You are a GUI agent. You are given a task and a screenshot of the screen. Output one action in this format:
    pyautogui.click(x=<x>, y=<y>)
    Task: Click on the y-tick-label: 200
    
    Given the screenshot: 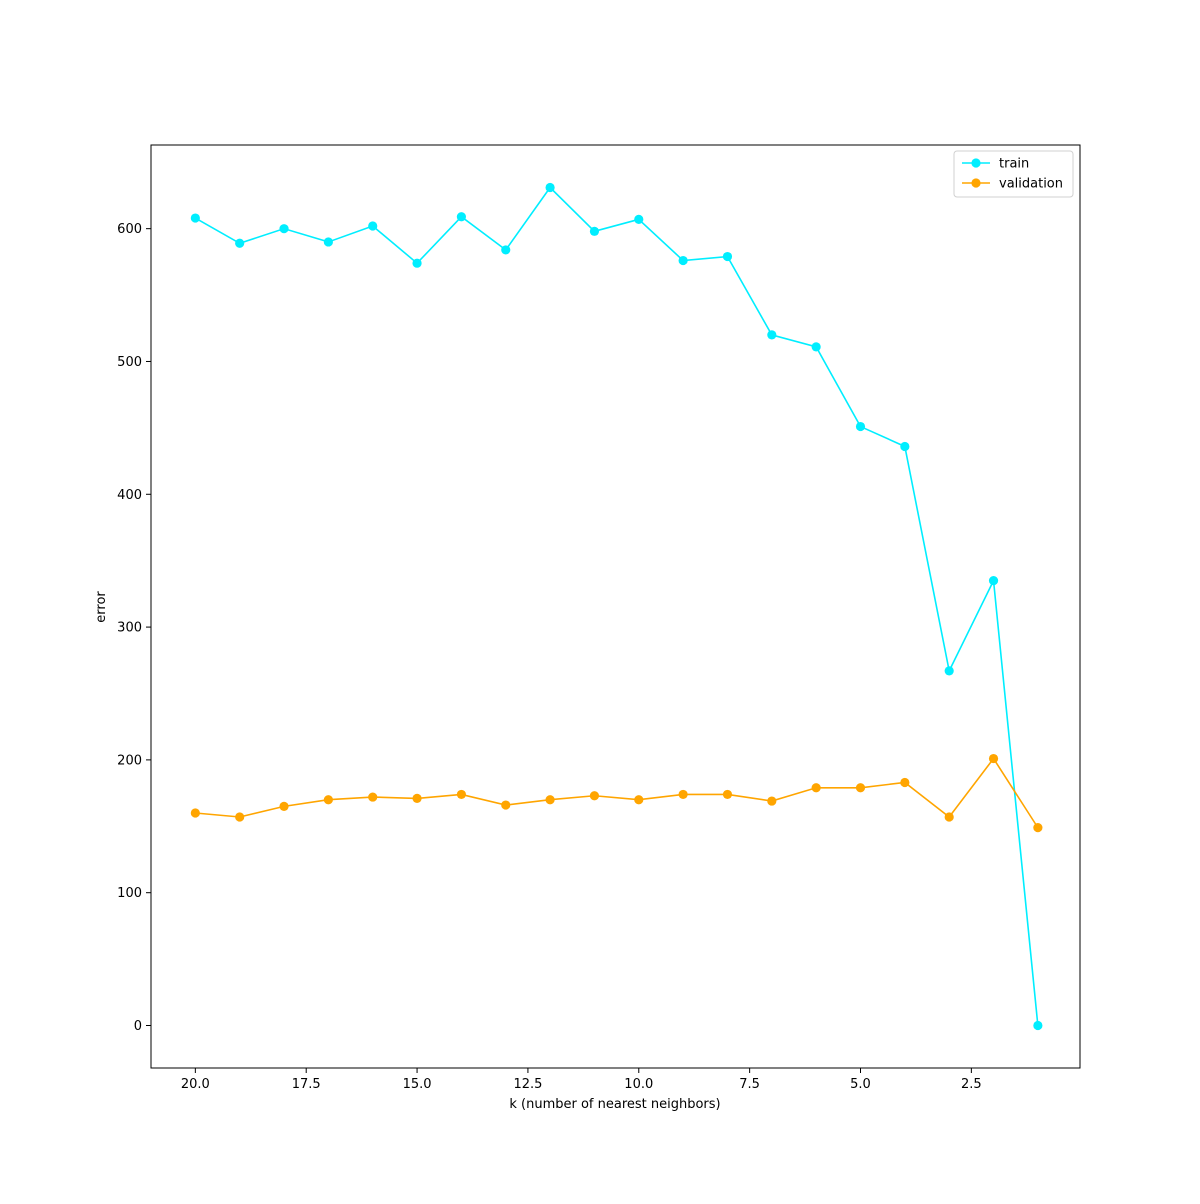 What is the action you would take?
    pyautogui.click(x=129, y=760)
    